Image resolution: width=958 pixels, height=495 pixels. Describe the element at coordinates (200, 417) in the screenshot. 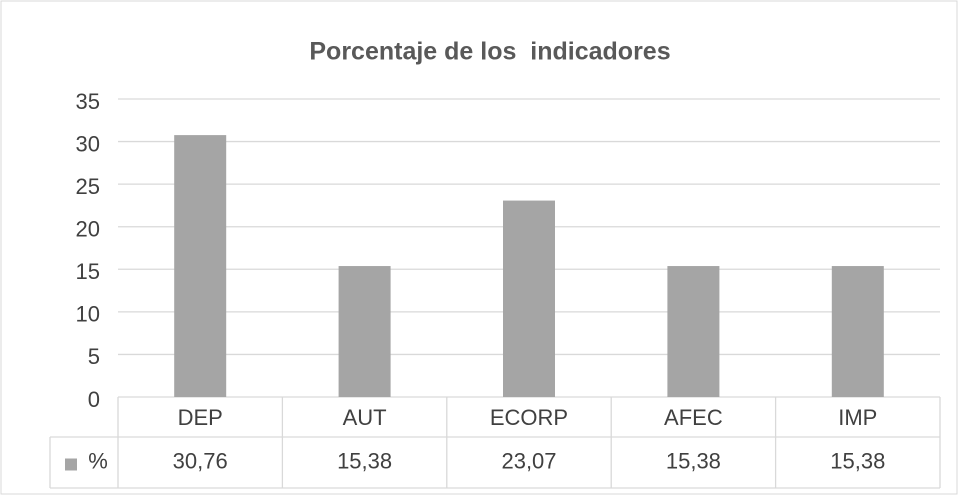

I see `x-tick-label: DEP` at that location.